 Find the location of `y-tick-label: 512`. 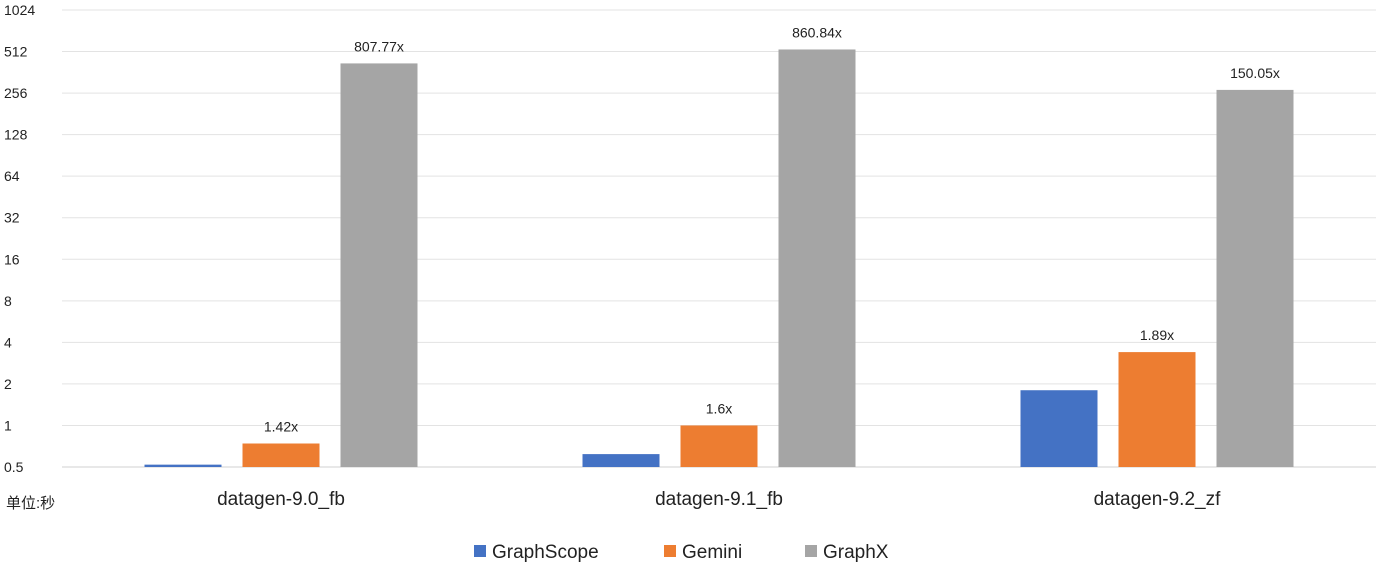

y-tick-label: 512 is located at coordinates (16, 52).